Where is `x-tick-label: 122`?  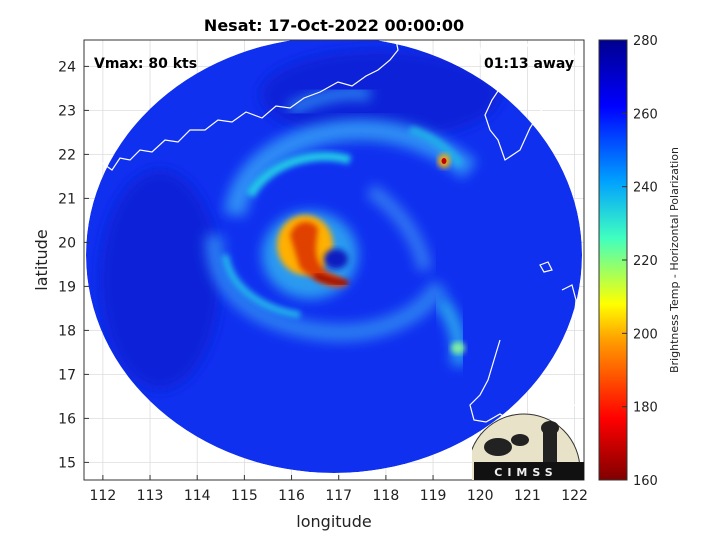 x-tick-label: 122 is located at coordinates (574, 496).